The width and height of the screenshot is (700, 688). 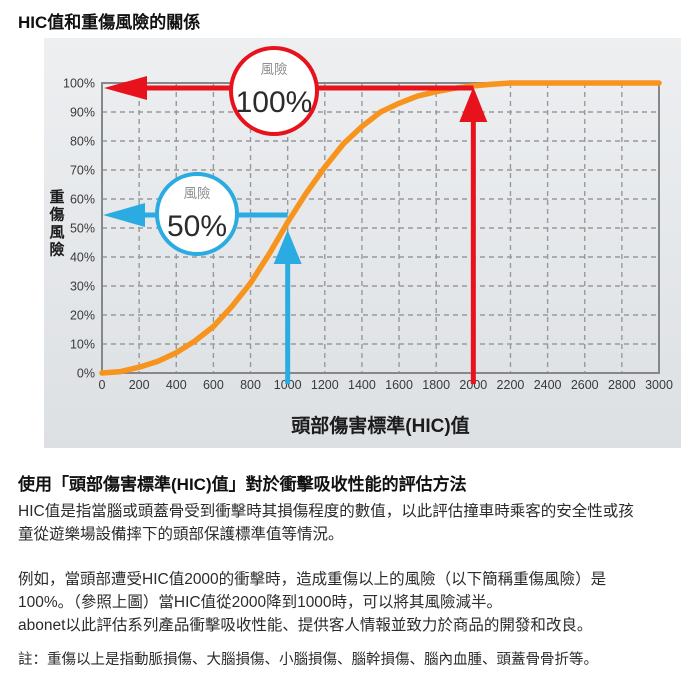 What do you see at coordinates (181, 534) in the screenshot?
I see `paragraph-1-line-2: 童從遊樂場設備摔下的頭部保護標準值等情況。` at bounding box center [181, 534].